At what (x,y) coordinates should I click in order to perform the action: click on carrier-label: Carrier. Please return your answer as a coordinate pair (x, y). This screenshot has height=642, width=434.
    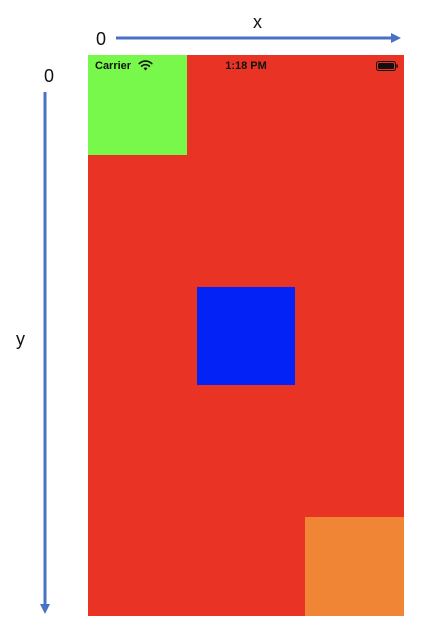
    Looking at the image, I should click on (113, 66).